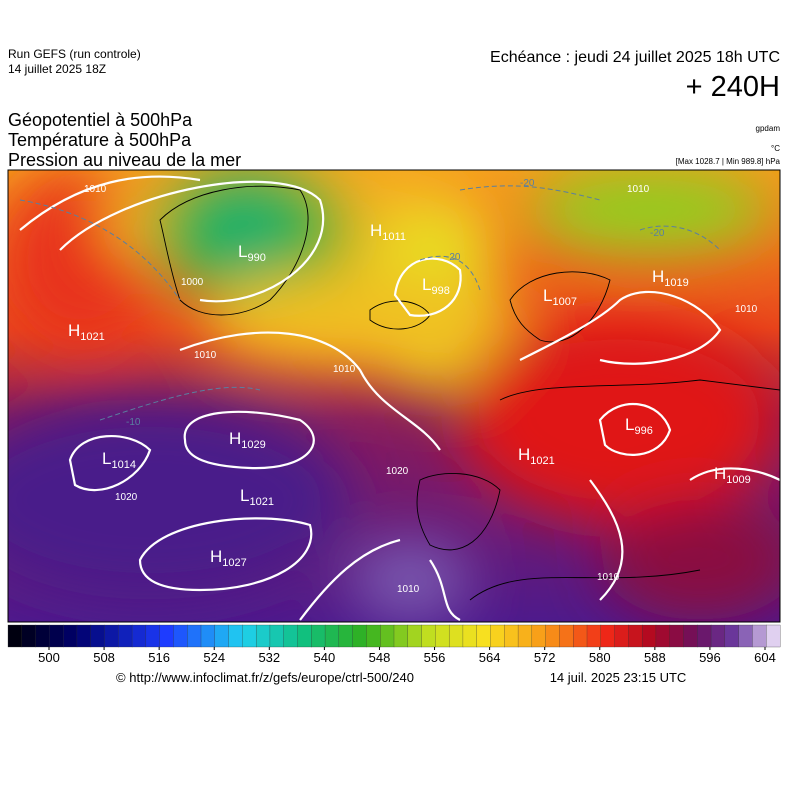 This screenshot has width=788, height=789. Describe the element at coordinates (710, 657) in the screenshot. I see `colorbar-tick-label: 596` at that location.